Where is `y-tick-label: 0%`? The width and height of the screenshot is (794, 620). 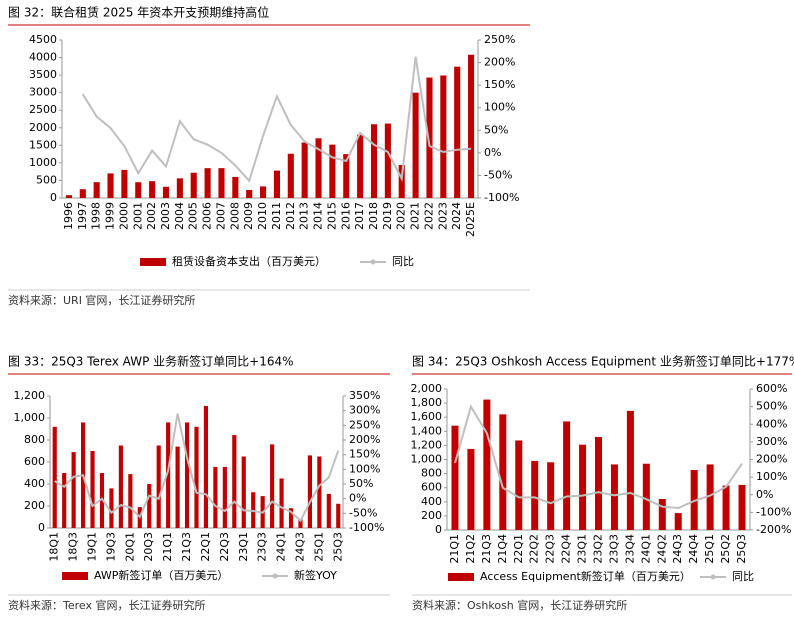
y-tick-label: 0% is located at coordinates (764, 494).